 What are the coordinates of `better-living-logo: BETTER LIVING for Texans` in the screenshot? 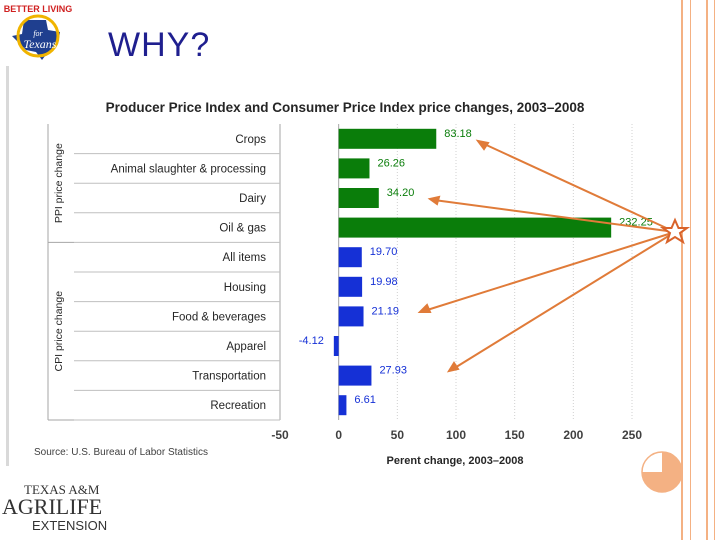 It's located at (38, 32).